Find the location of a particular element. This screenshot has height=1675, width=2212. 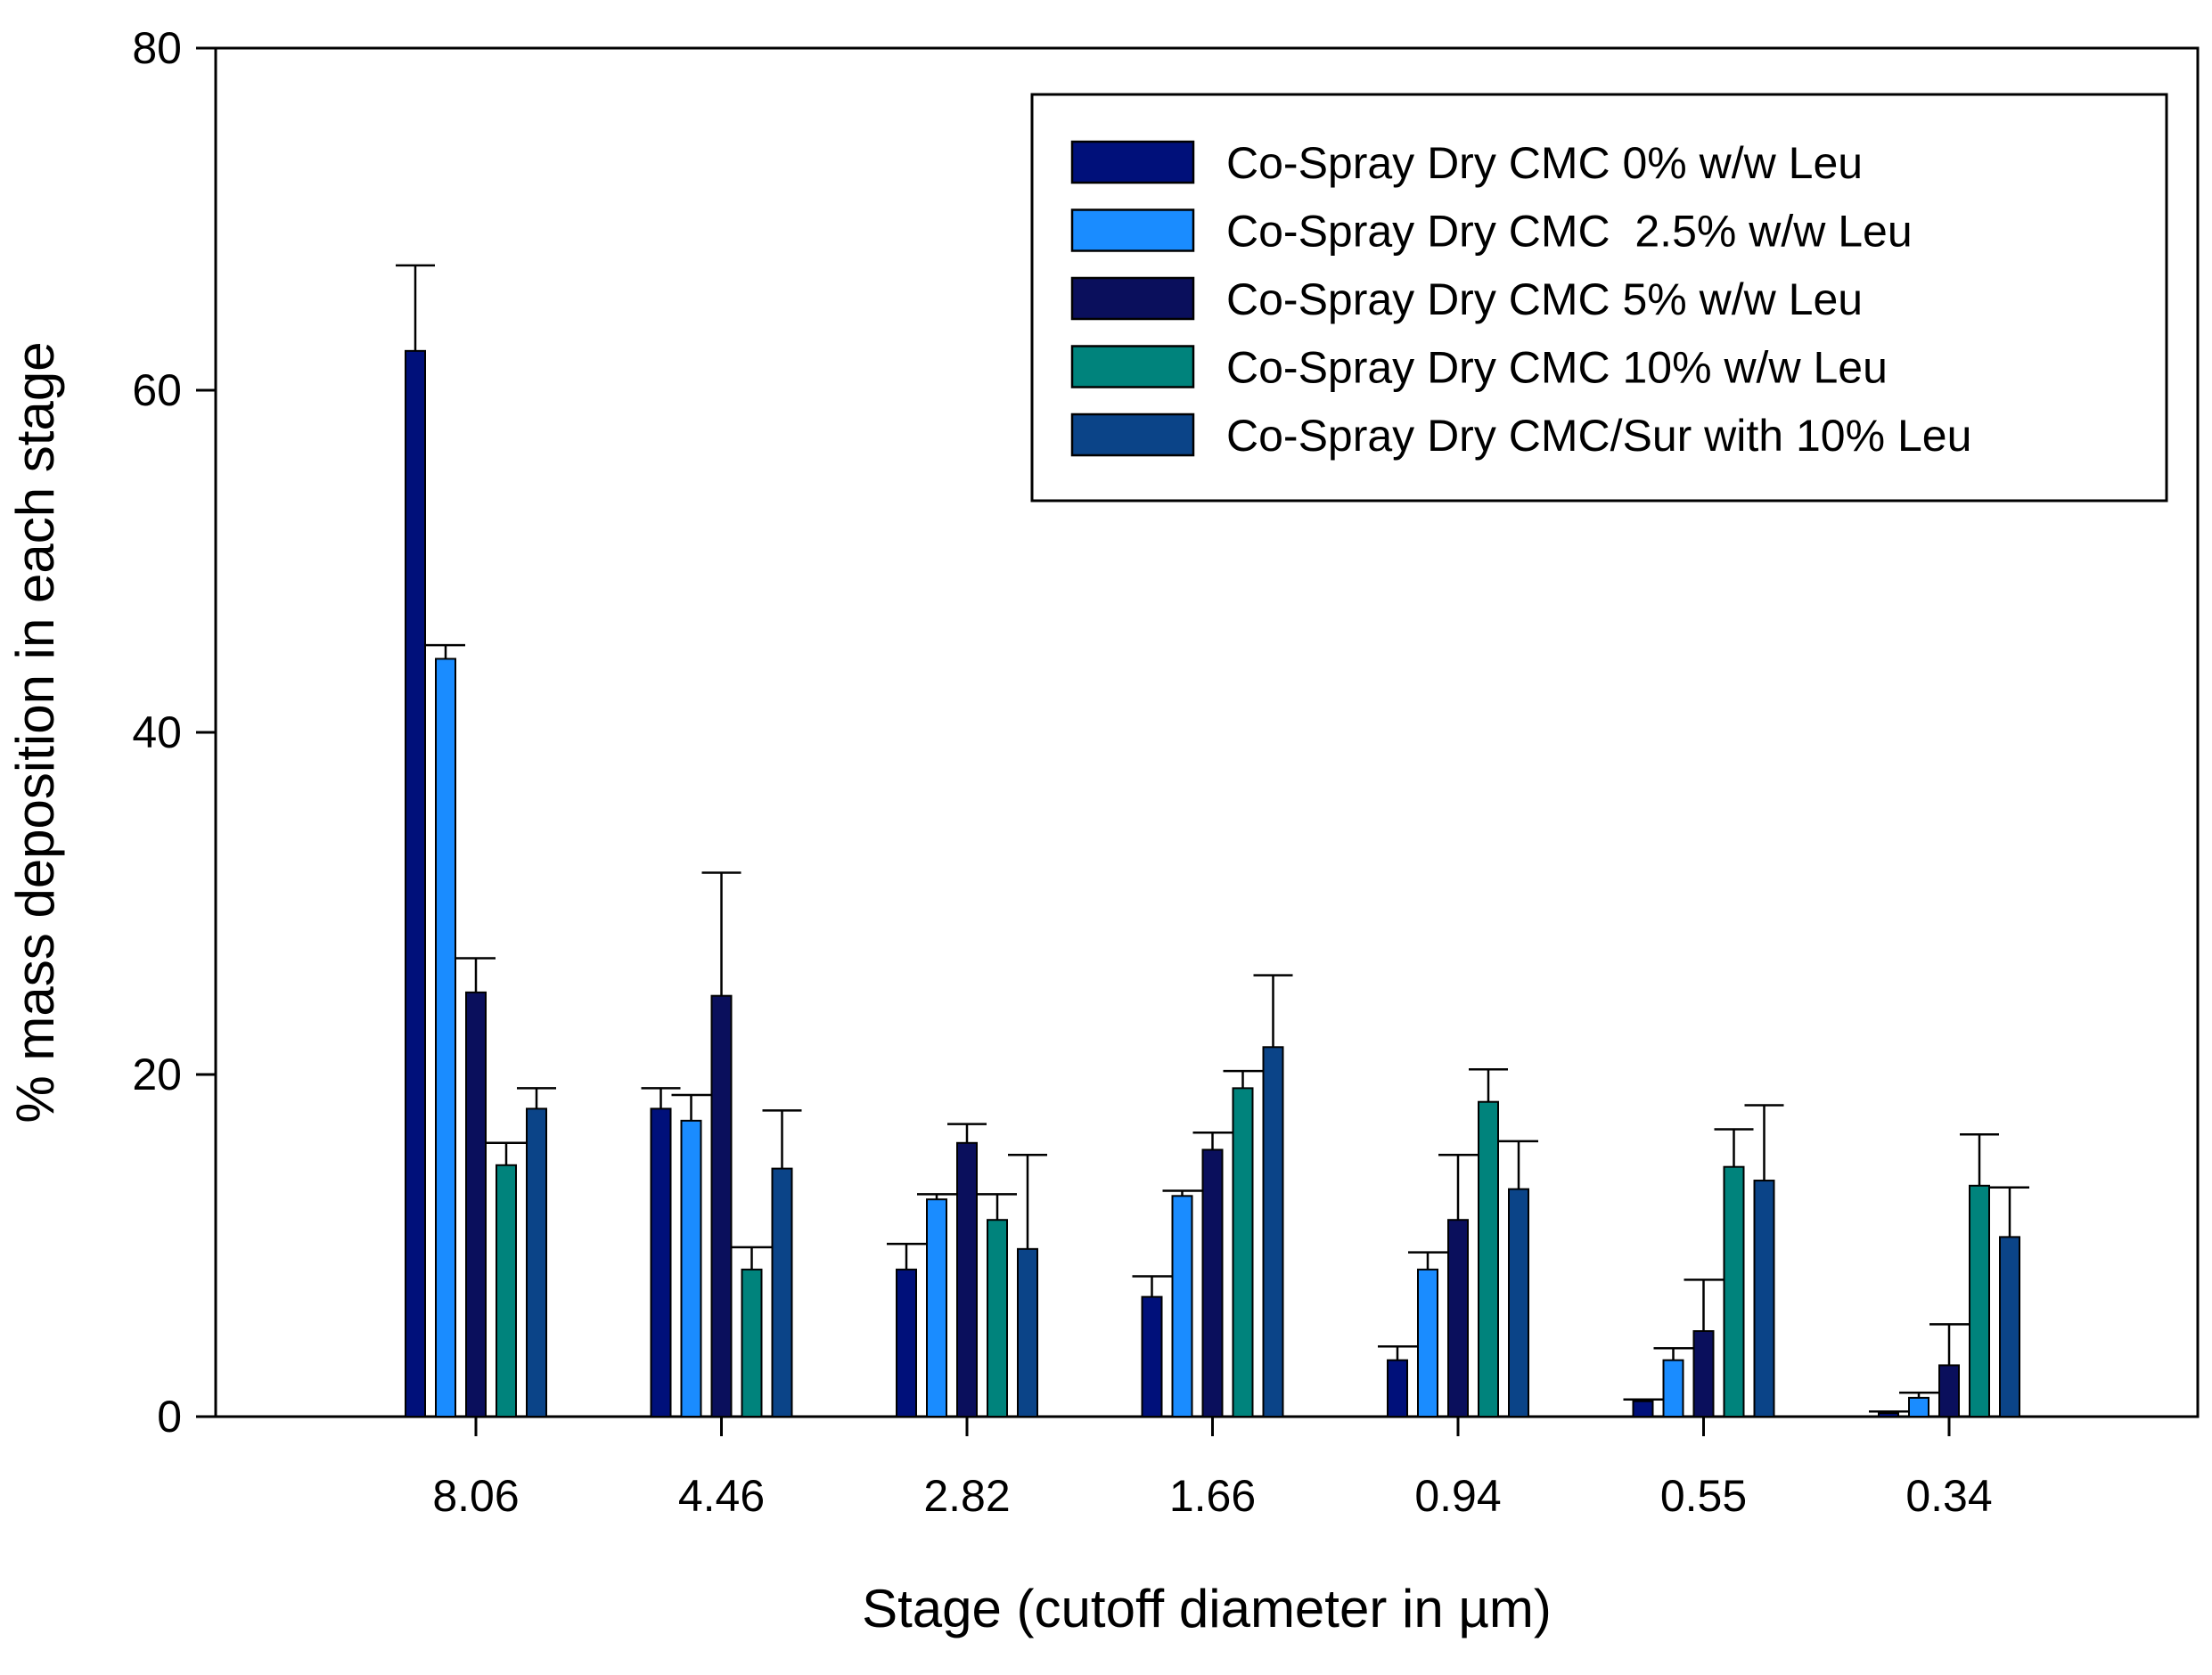

legend-box is located at coordinates (1599, 298).